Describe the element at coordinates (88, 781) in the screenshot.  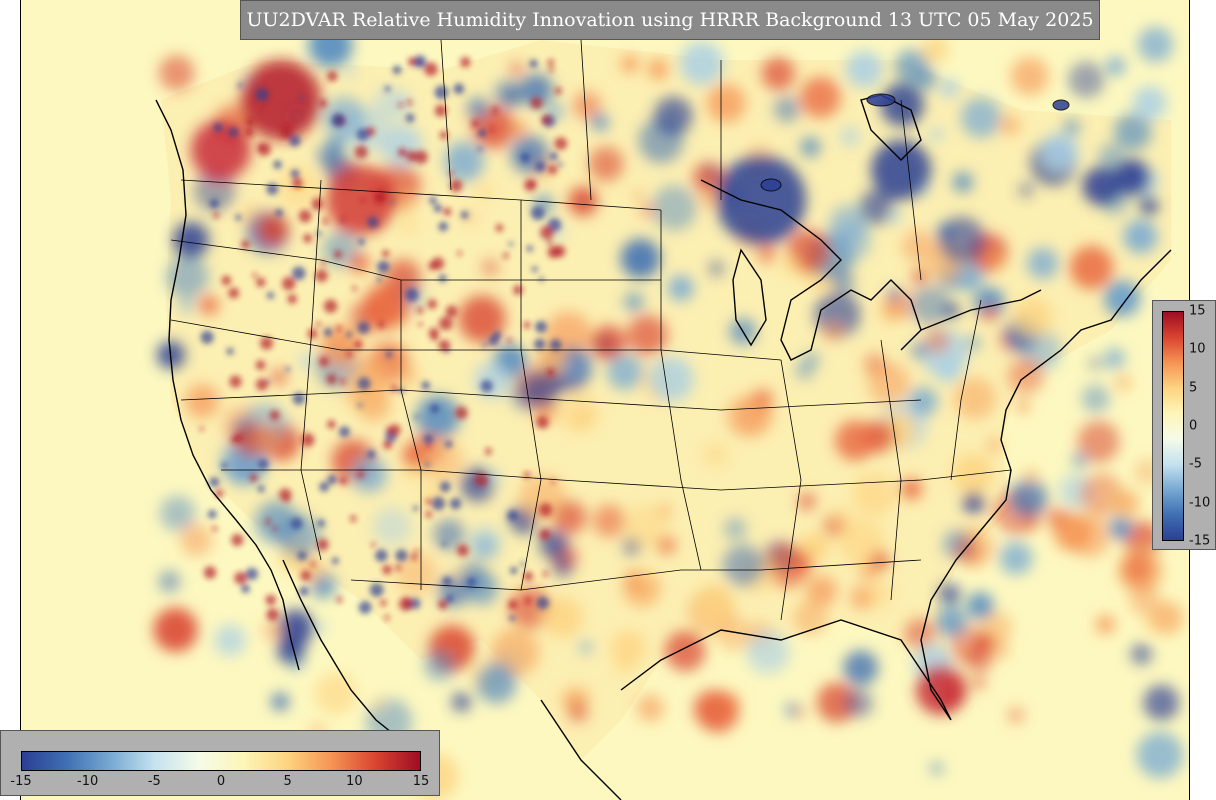
I see `horizontal-tick-label: -10` at that location.